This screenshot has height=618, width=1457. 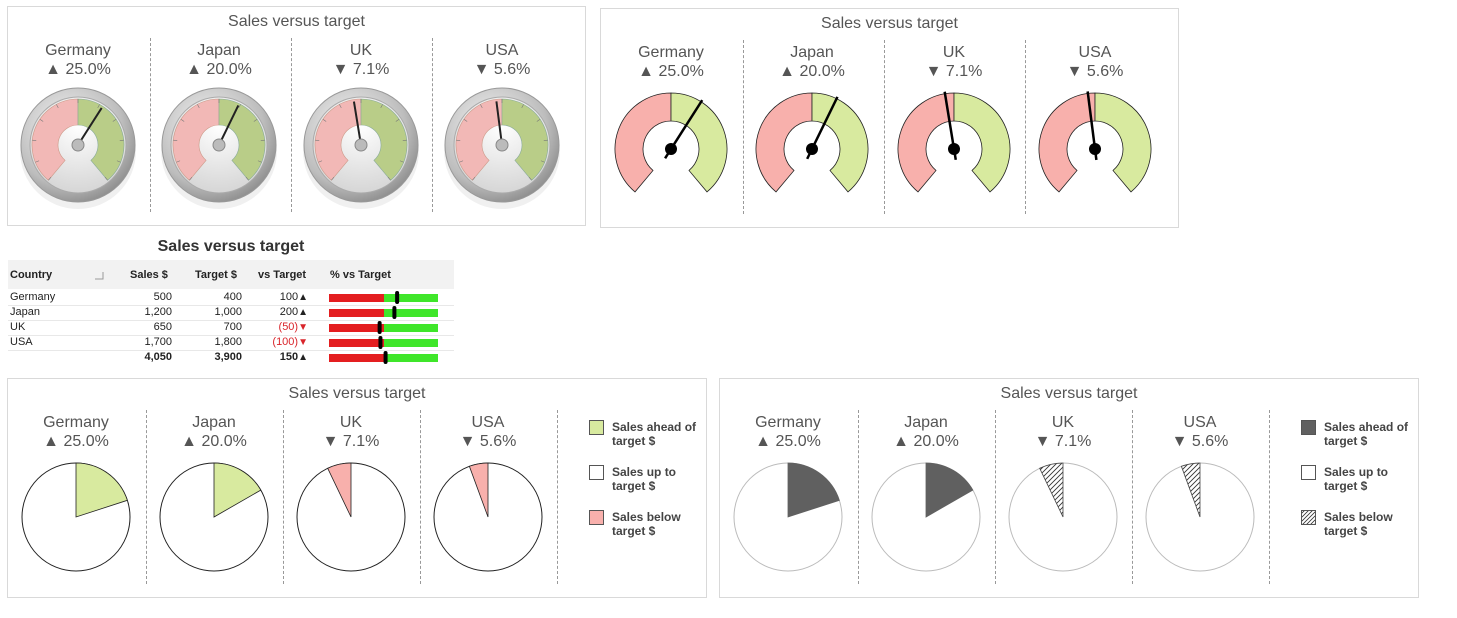 I want to click on table-row: Japan 1,200 1,000 200▲, so click(x=231, y=313).